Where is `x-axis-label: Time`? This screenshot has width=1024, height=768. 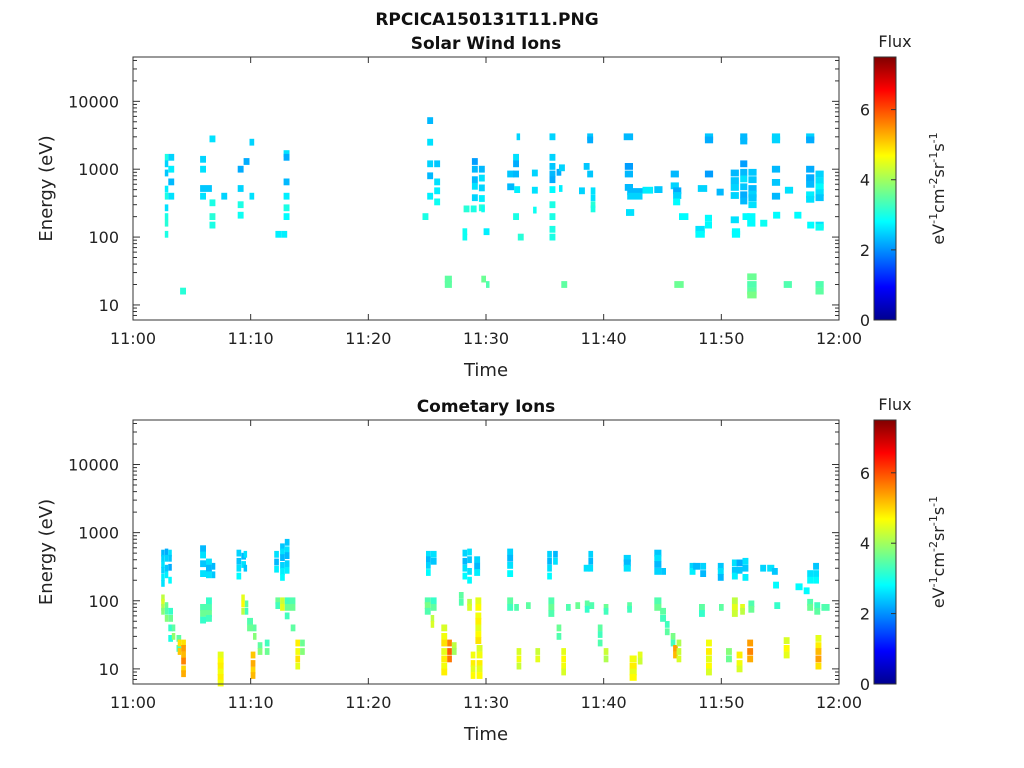 x-axis-label: Time is located at coordinates (485, 734).